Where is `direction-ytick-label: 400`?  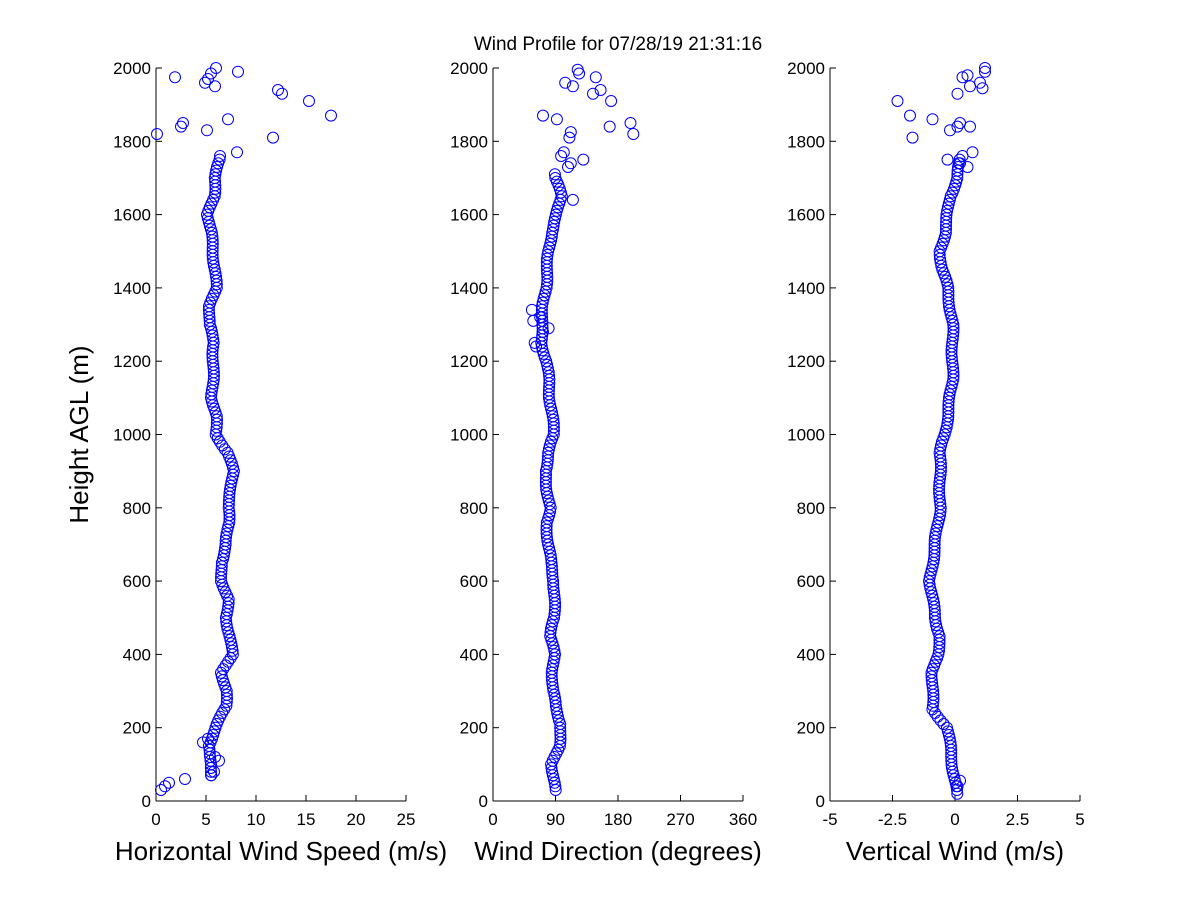 direction-ytick-label: 400 is located at coordinates (474, 654).